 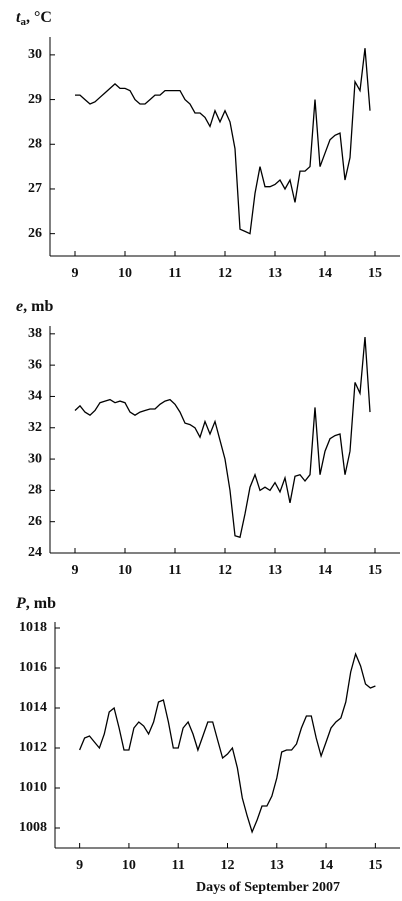 I want to click on y-label-symbol: e, so click(x=19, y=306).